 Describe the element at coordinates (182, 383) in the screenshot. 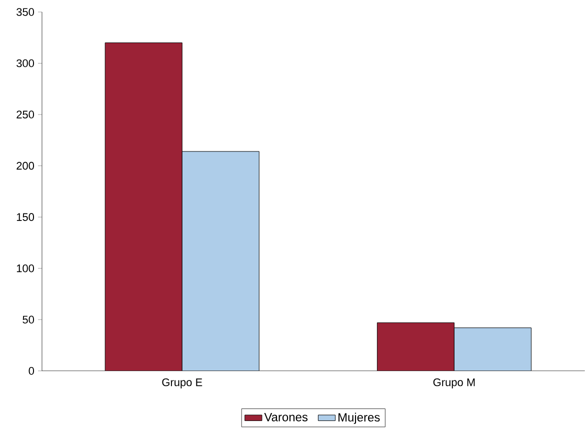

I see `x-tick-label: Grupo E` at that location.